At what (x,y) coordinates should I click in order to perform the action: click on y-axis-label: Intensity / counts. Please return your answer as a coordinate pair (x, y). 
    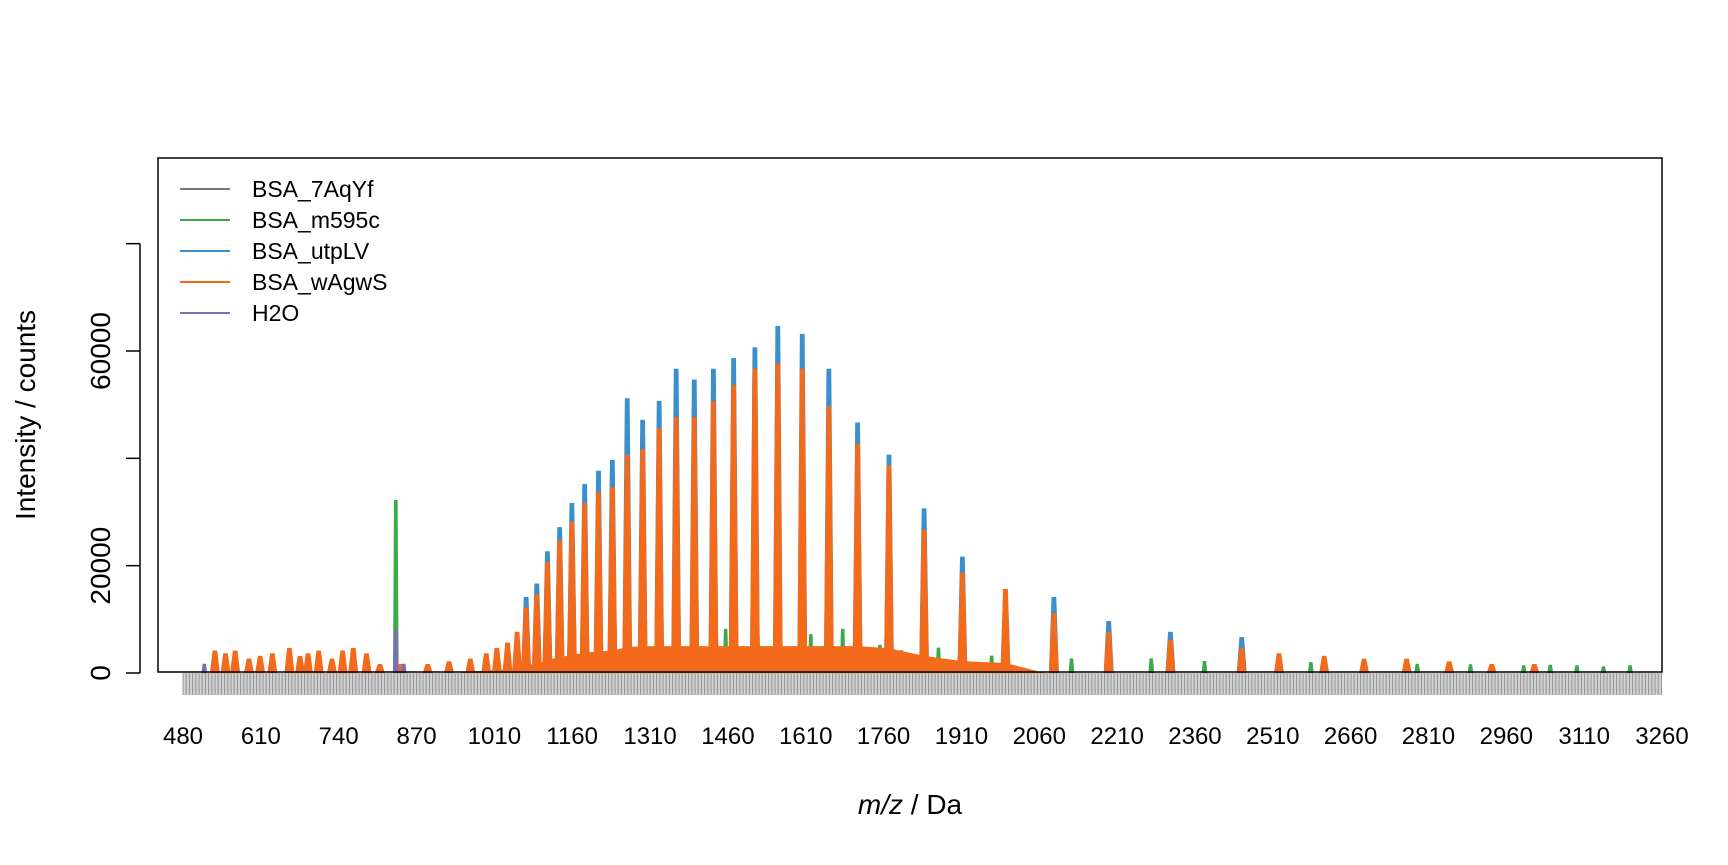
    Looking at the image, I should click on (25, 415).